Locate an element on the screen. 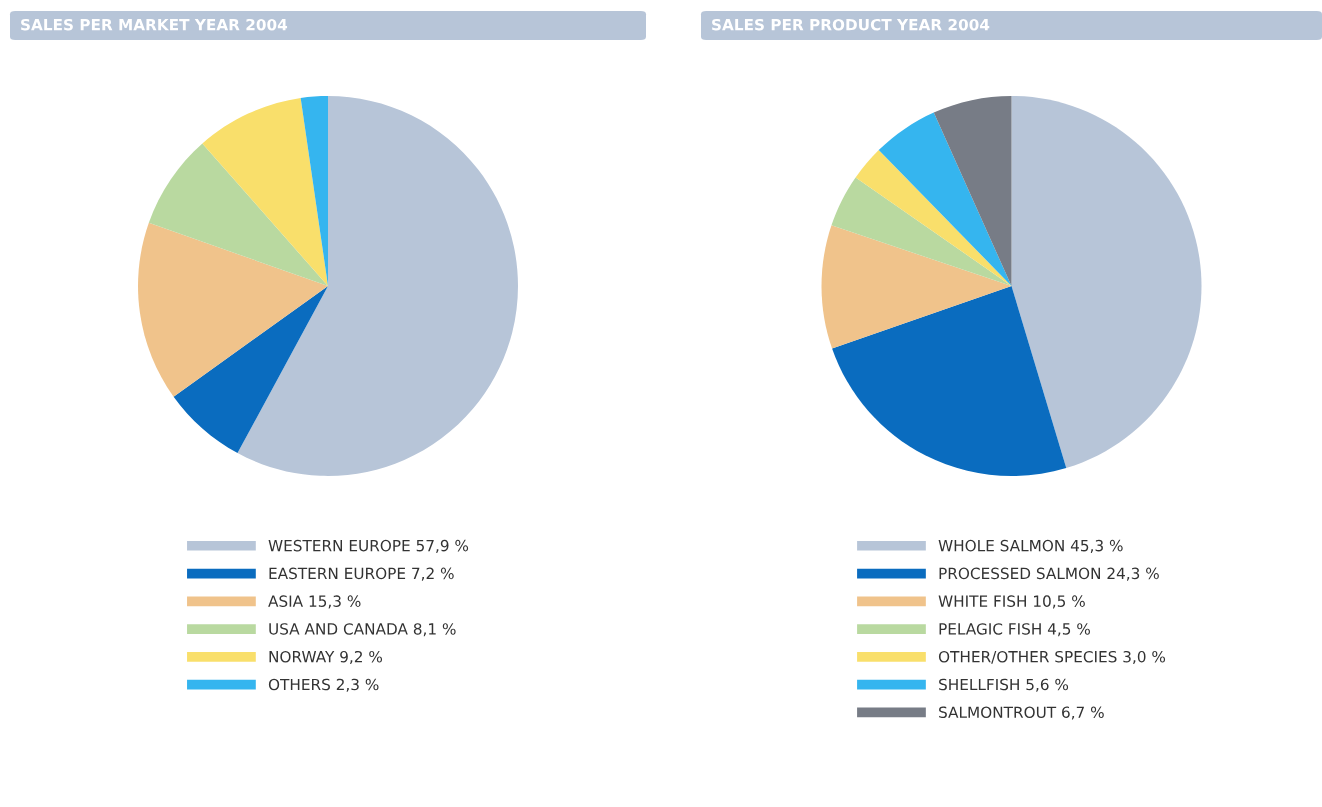 This screenshot has width=1322, height=807. legend-label: WHOLE SALMON 45,3 % is located at coordinates (1030, 546).